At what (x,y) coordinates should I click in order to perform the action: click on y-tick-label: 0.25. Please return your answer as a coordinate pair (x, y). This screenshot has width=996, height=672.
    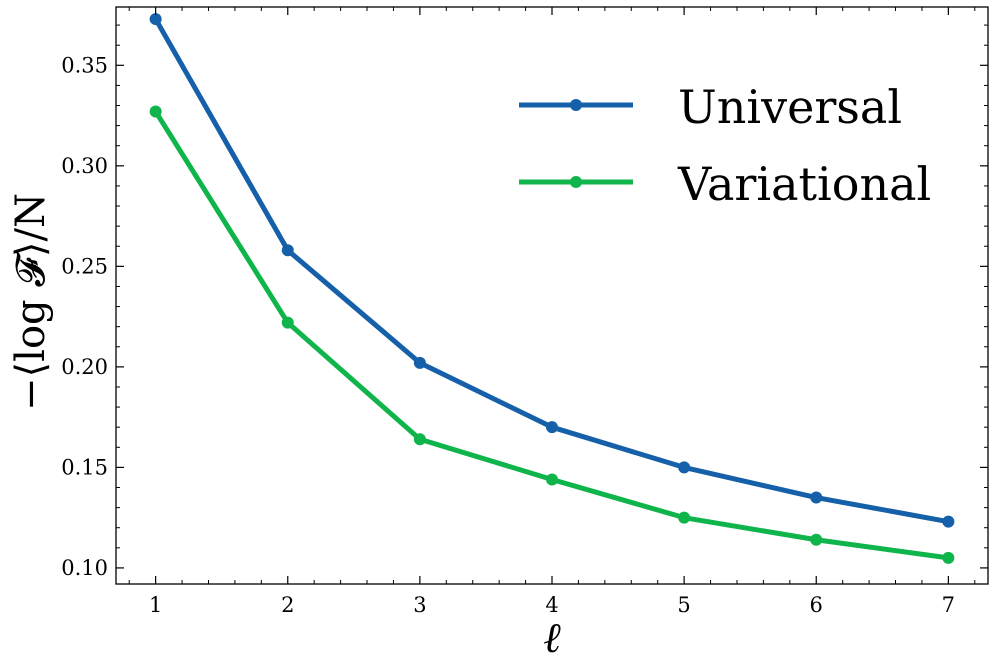
    Looking at the image, I should click on (84, 266).